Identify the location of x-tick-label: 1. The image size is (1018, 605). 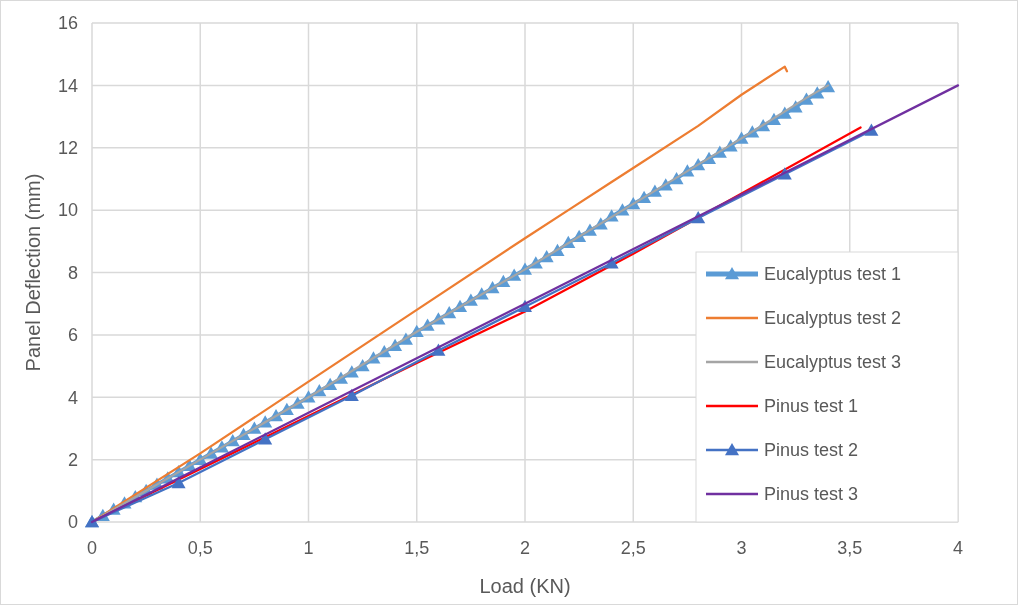
(308, 548).